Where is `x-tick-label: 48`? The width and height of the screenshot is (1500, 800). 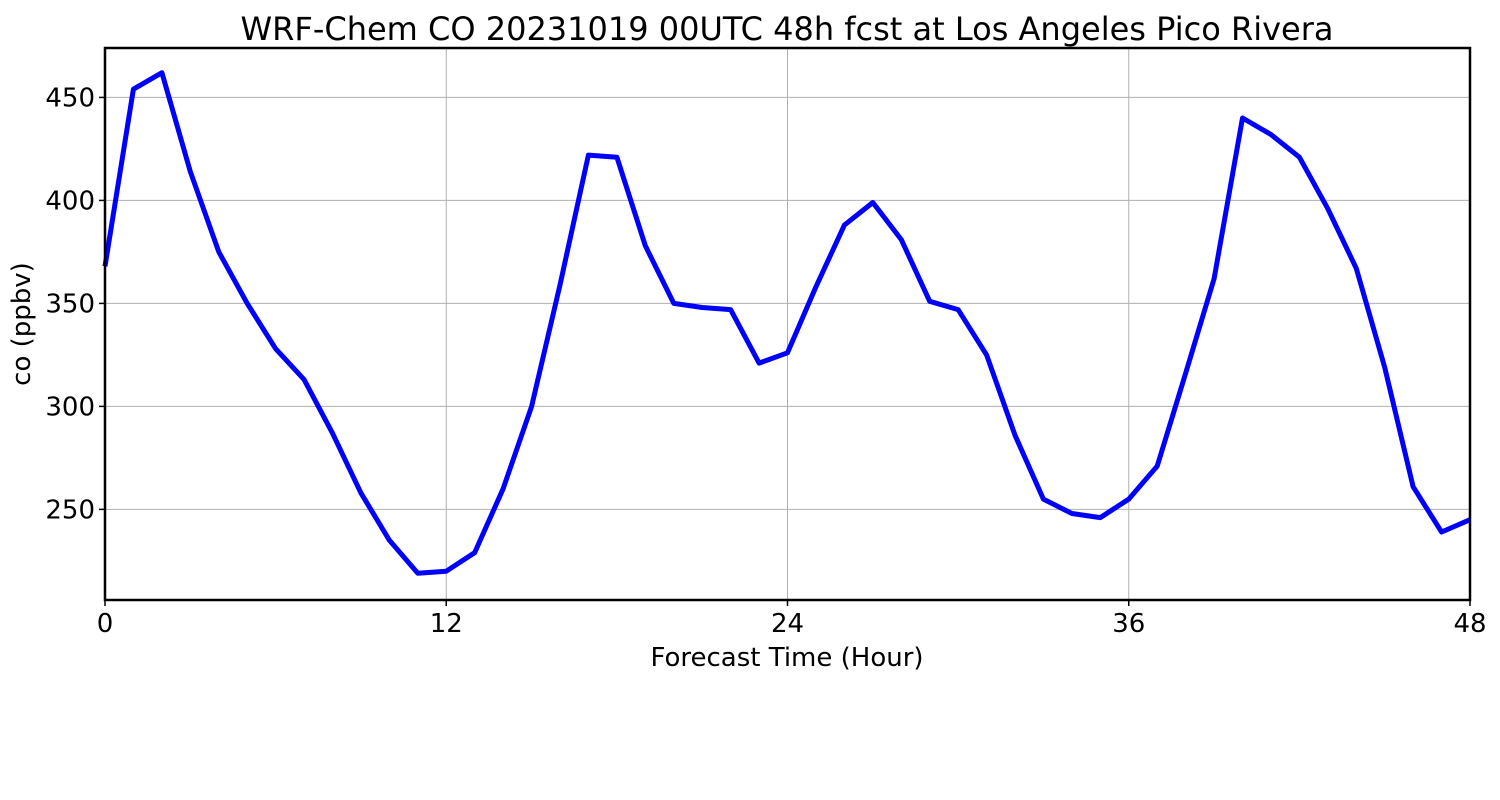
x-tick-label: 48 is located at coordinates (1469, 624).